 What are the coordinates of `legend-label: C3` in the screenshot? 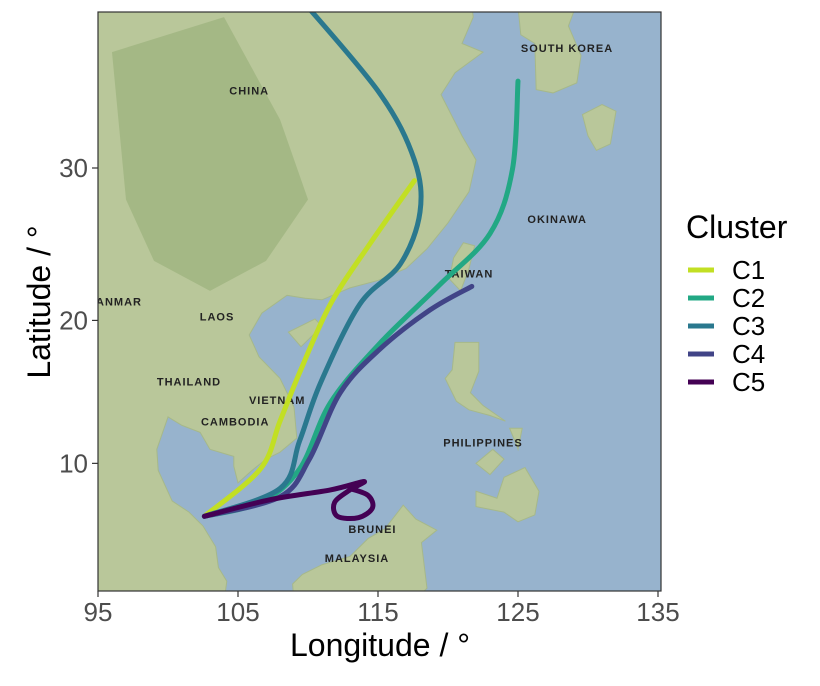 It's located at (748, 326).